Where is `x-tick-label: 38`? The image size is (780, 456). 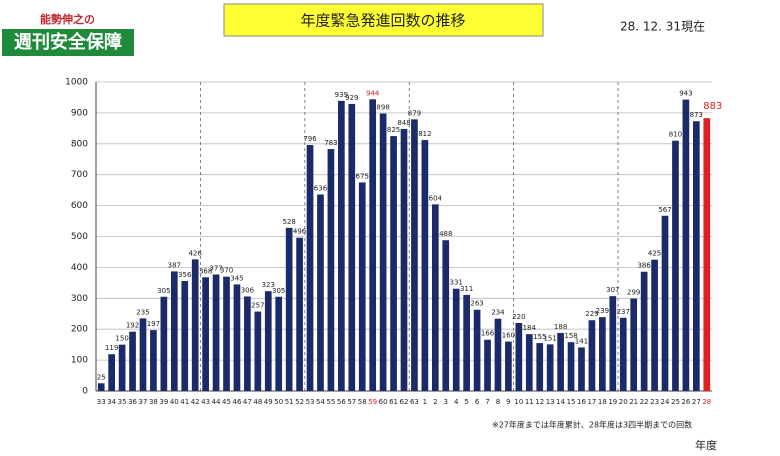 x-tick-label: 38 is located at coordinates (153, 402).